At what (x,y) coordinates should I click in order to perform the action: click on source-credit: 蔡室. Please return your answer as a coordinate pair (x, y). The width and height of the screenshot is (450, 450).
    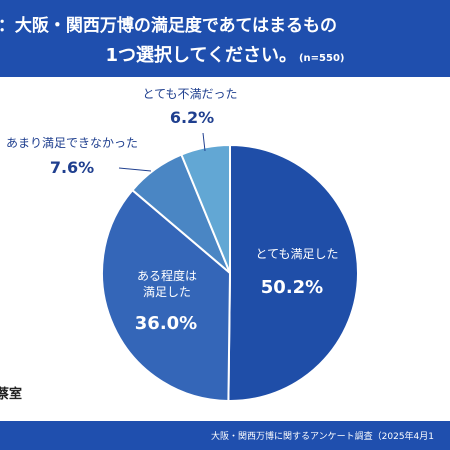
    Looking at the image, I should click on (11, 394).